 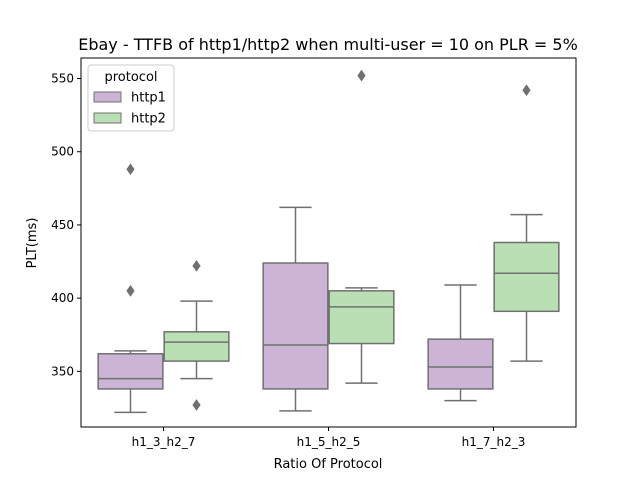 I want to click on y-axis-label: PLT(ms), so click(x=32, y=243).